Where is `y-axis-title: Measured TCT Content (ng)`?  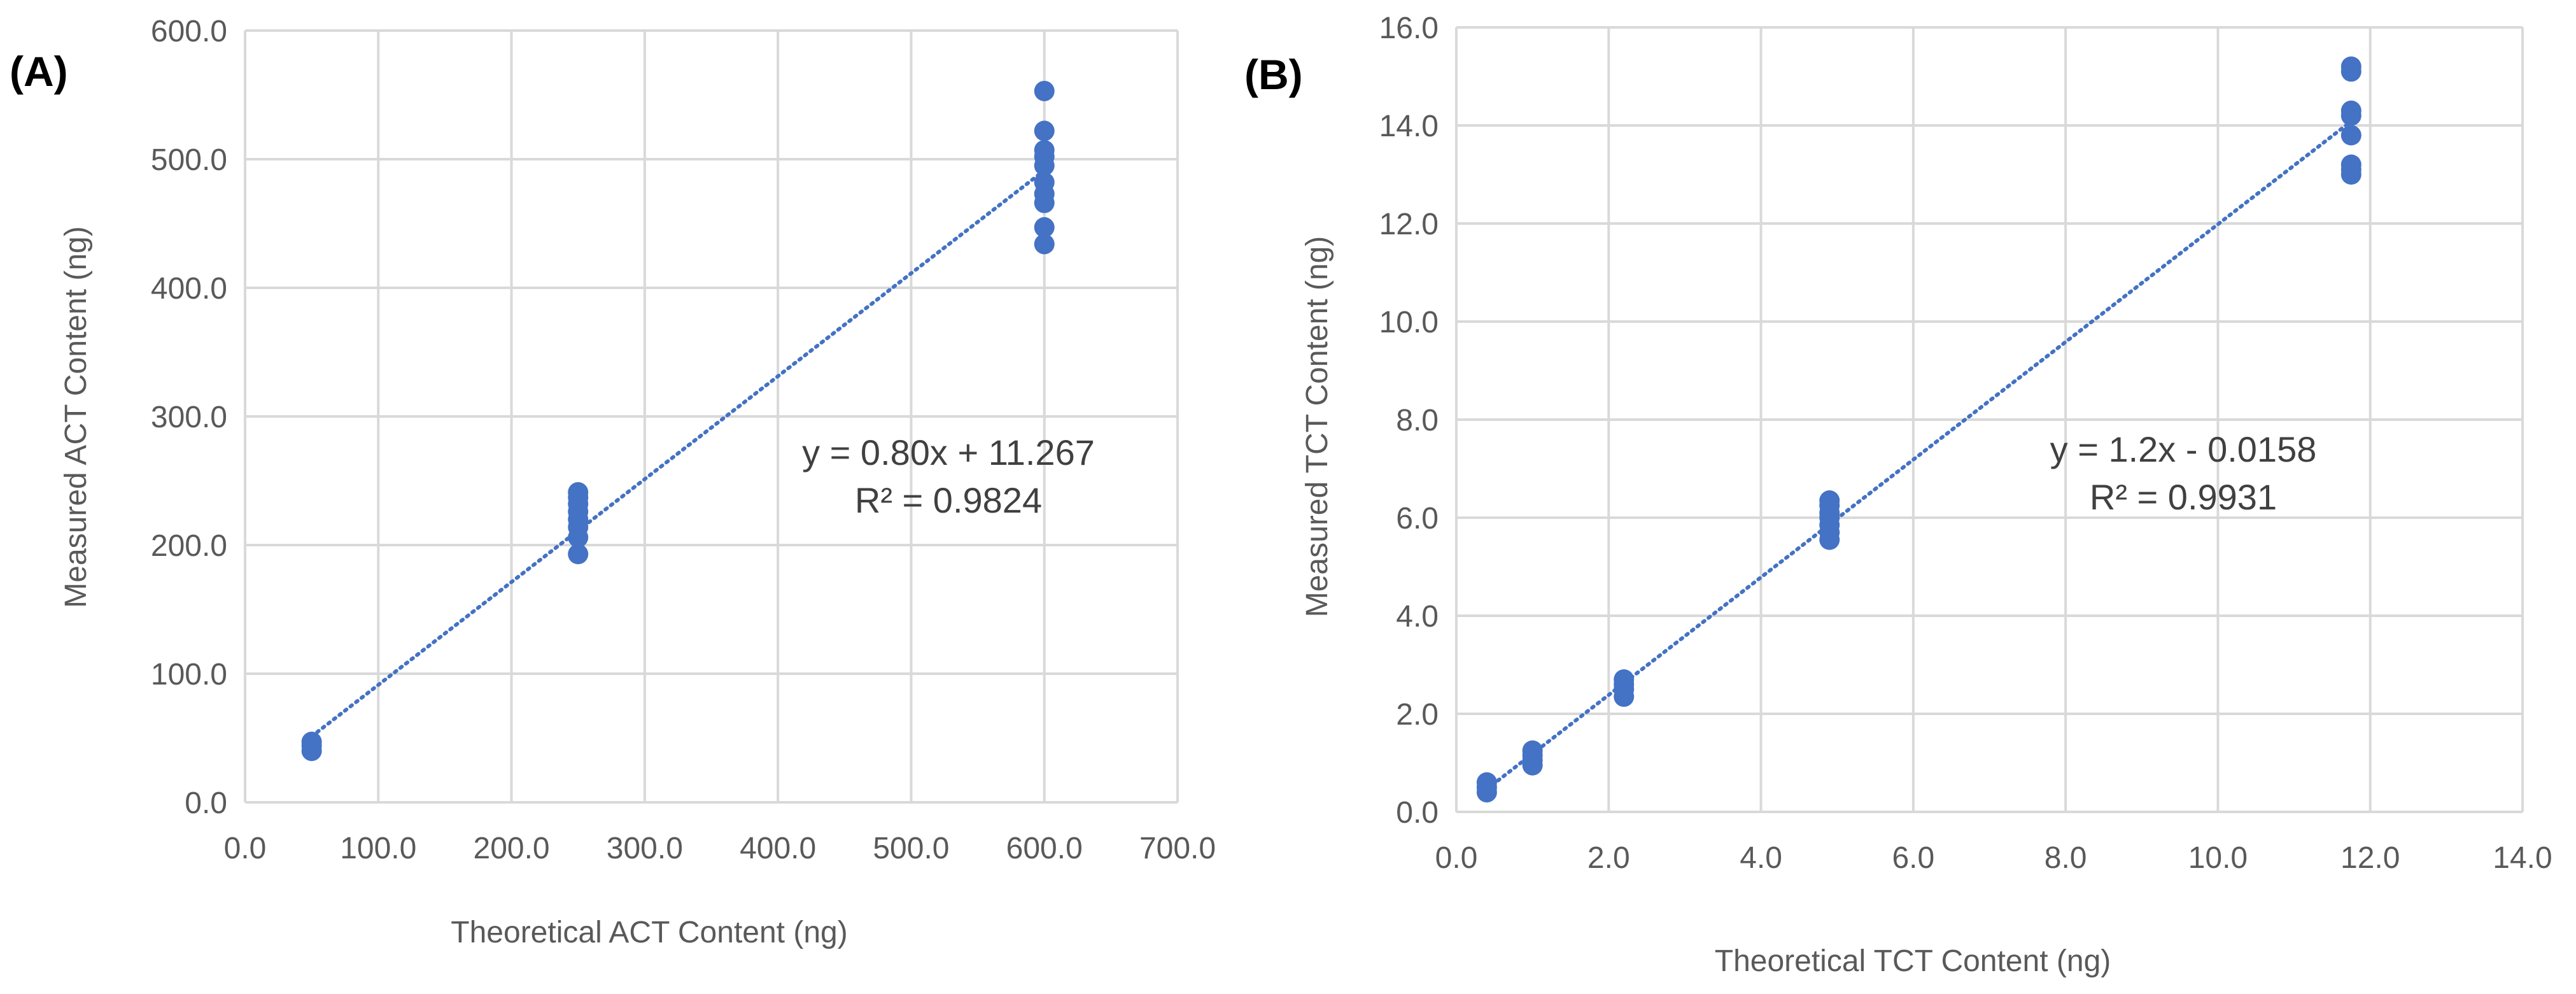 y-axis-title: Measured TCT Content (ng) is located at coordinates (1317, 427).